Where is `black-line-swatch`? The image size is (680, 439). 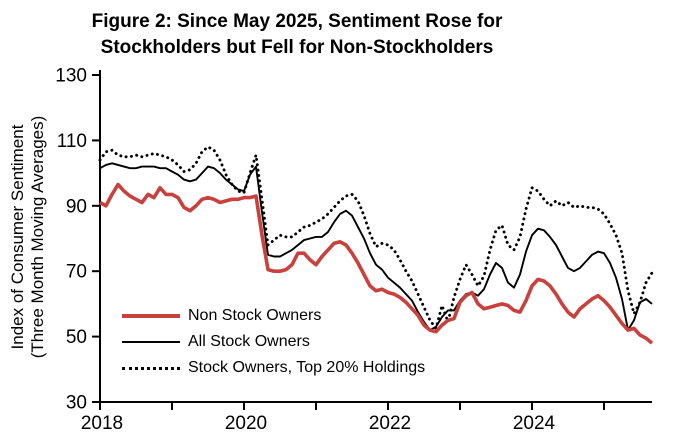 black-line-swatch is located at coordinates (151, 342).